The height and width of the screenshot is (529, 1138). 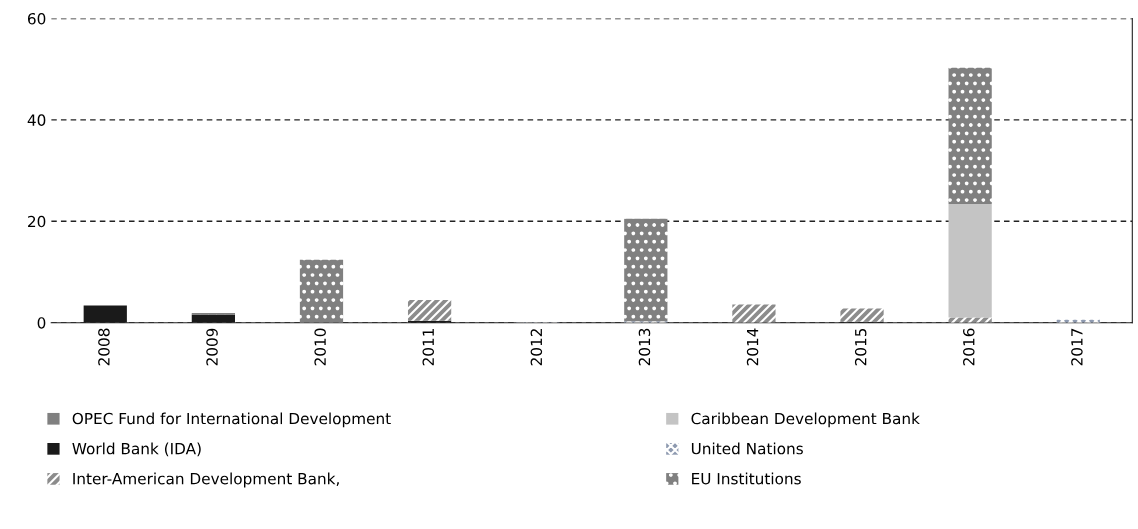 What do you see at coordinates (36, 18) in the screenshot?
I see `y-tick-label: 60` at bounding box center [36, 18].